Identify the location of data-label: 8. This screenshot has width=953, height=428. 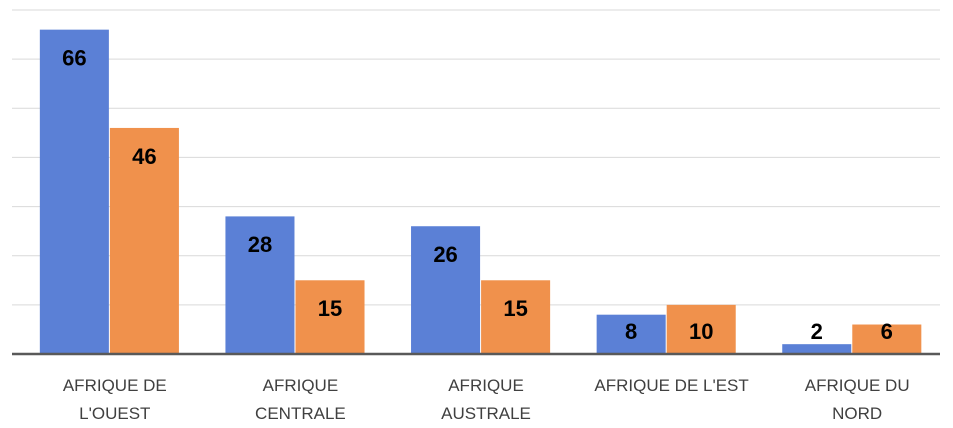
(631, 331).